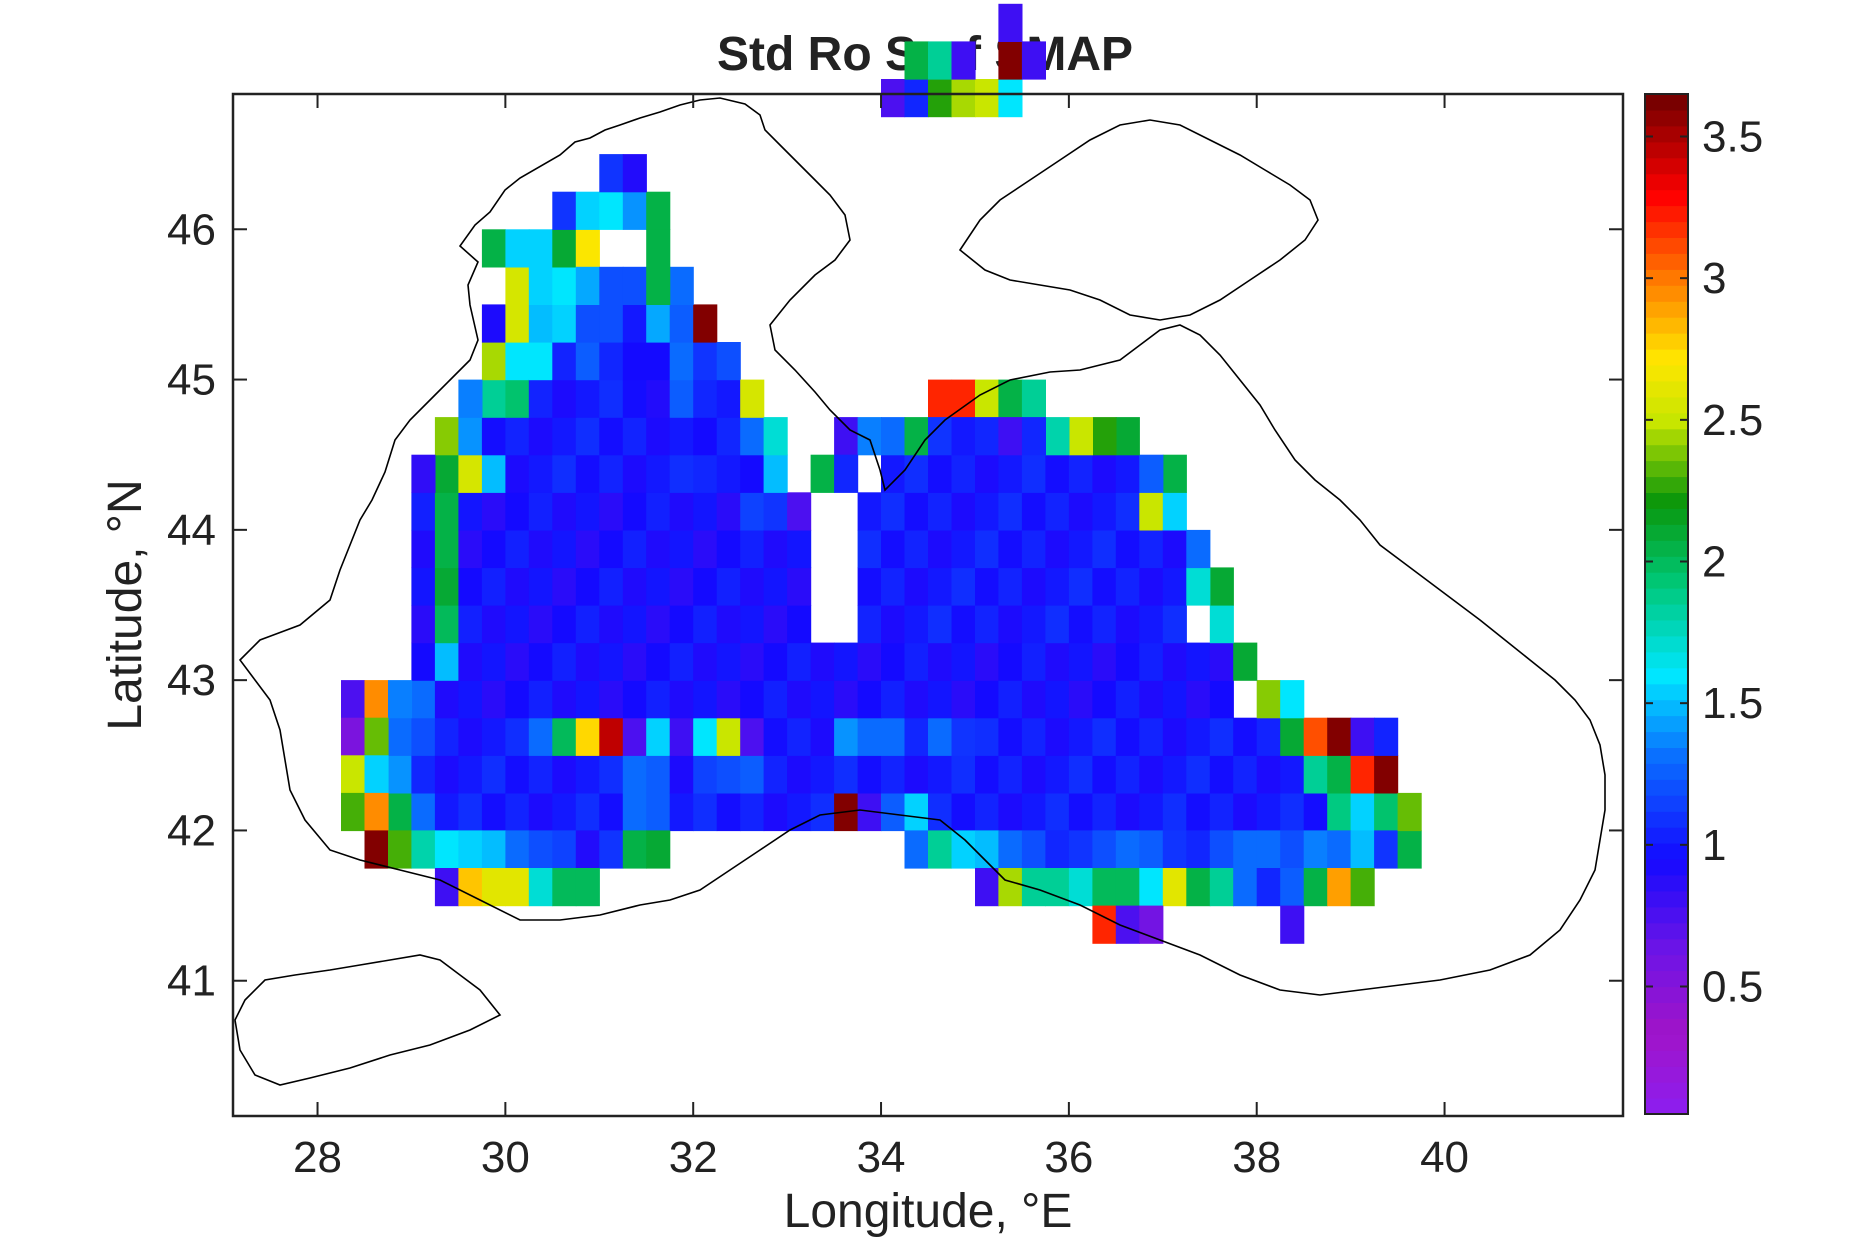 The image size is (1875, 1250). I want to click on y-tick-label: 42, so click(191, 830).